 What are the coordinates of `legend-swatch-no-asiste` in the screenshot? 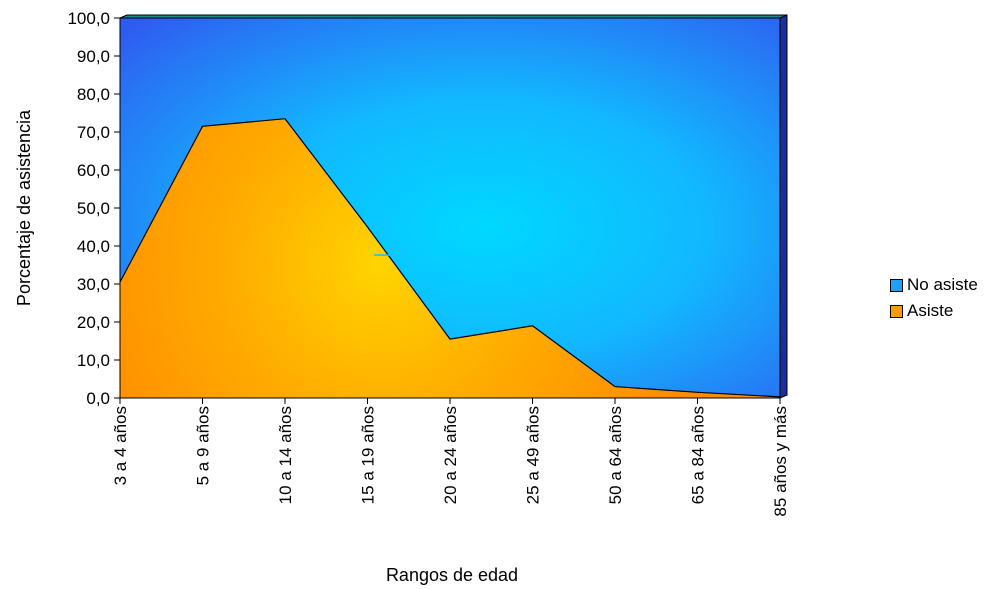 It's located at (896, 285).